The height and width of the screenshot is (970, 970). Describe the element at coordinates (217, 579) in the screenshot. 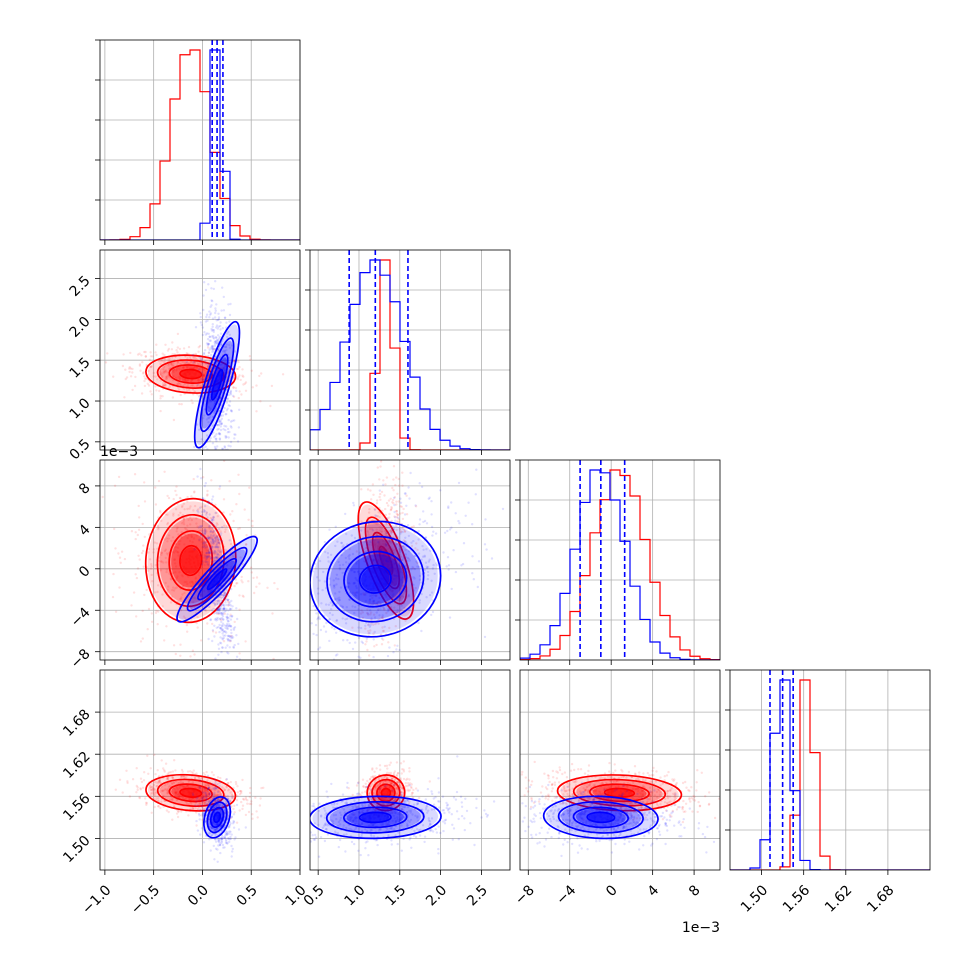

I see `density-level` at that location.